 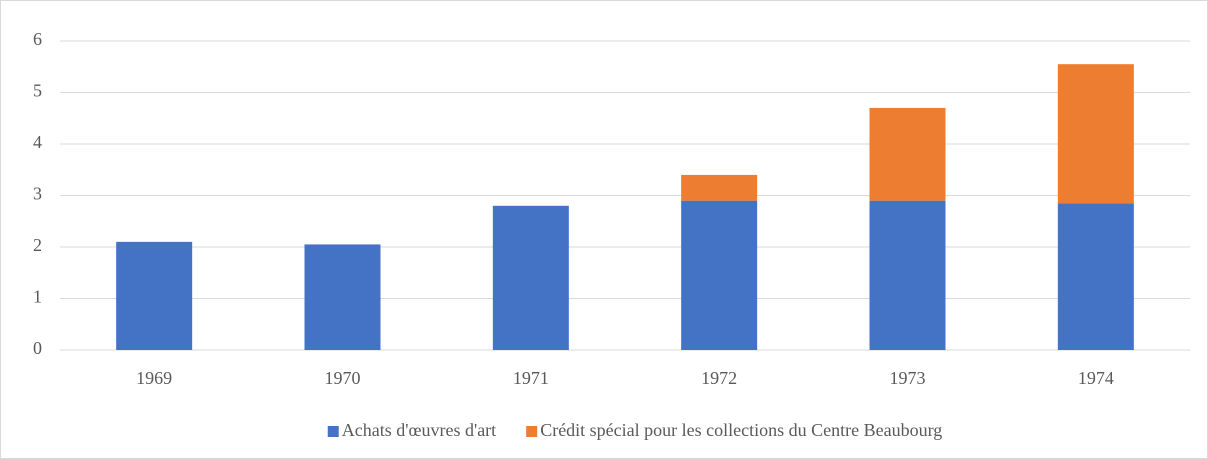 I want to click on y-tick-label: 0, so click(x=37, y=348).